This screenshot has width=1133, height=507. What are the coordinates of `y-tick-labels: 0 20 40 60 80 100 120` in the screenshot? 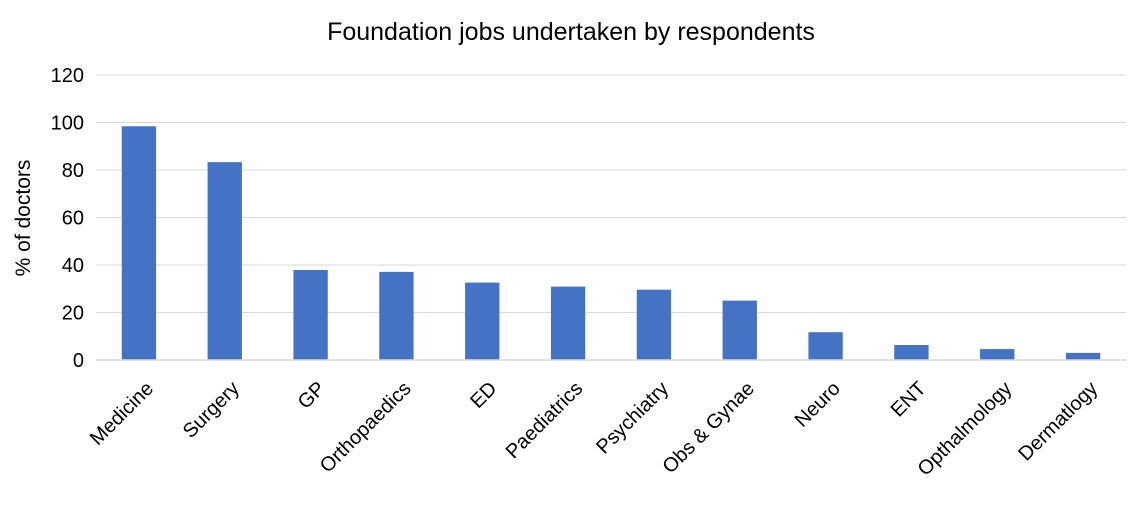 It's located at (67, 218).